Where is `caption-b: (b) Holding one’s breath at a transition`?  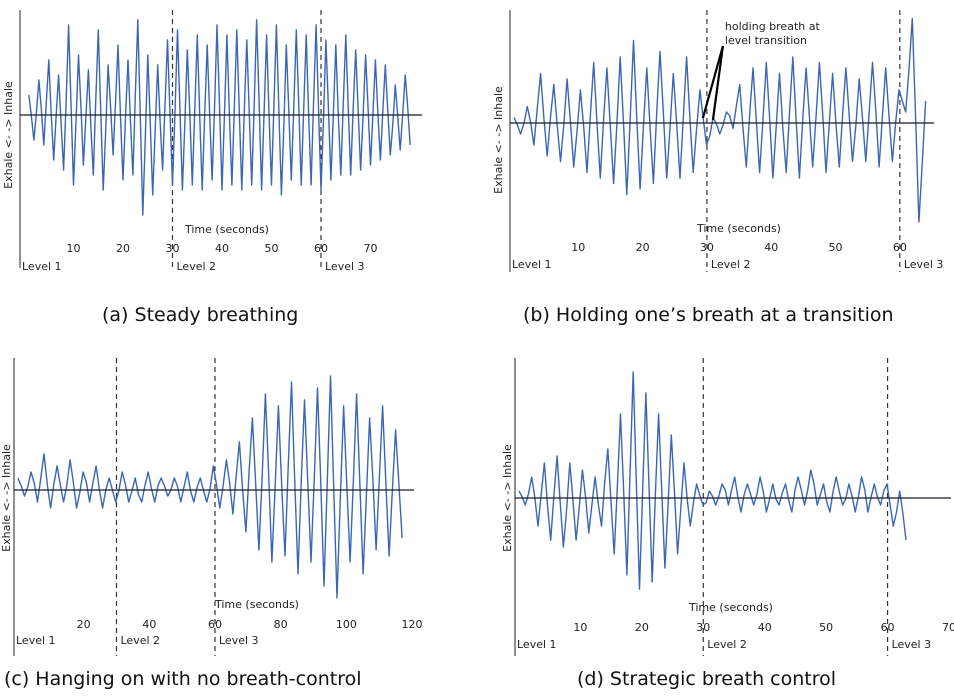 caption-b: (b) Holding one’s breath at a transition is located at coordinates (708, 315).